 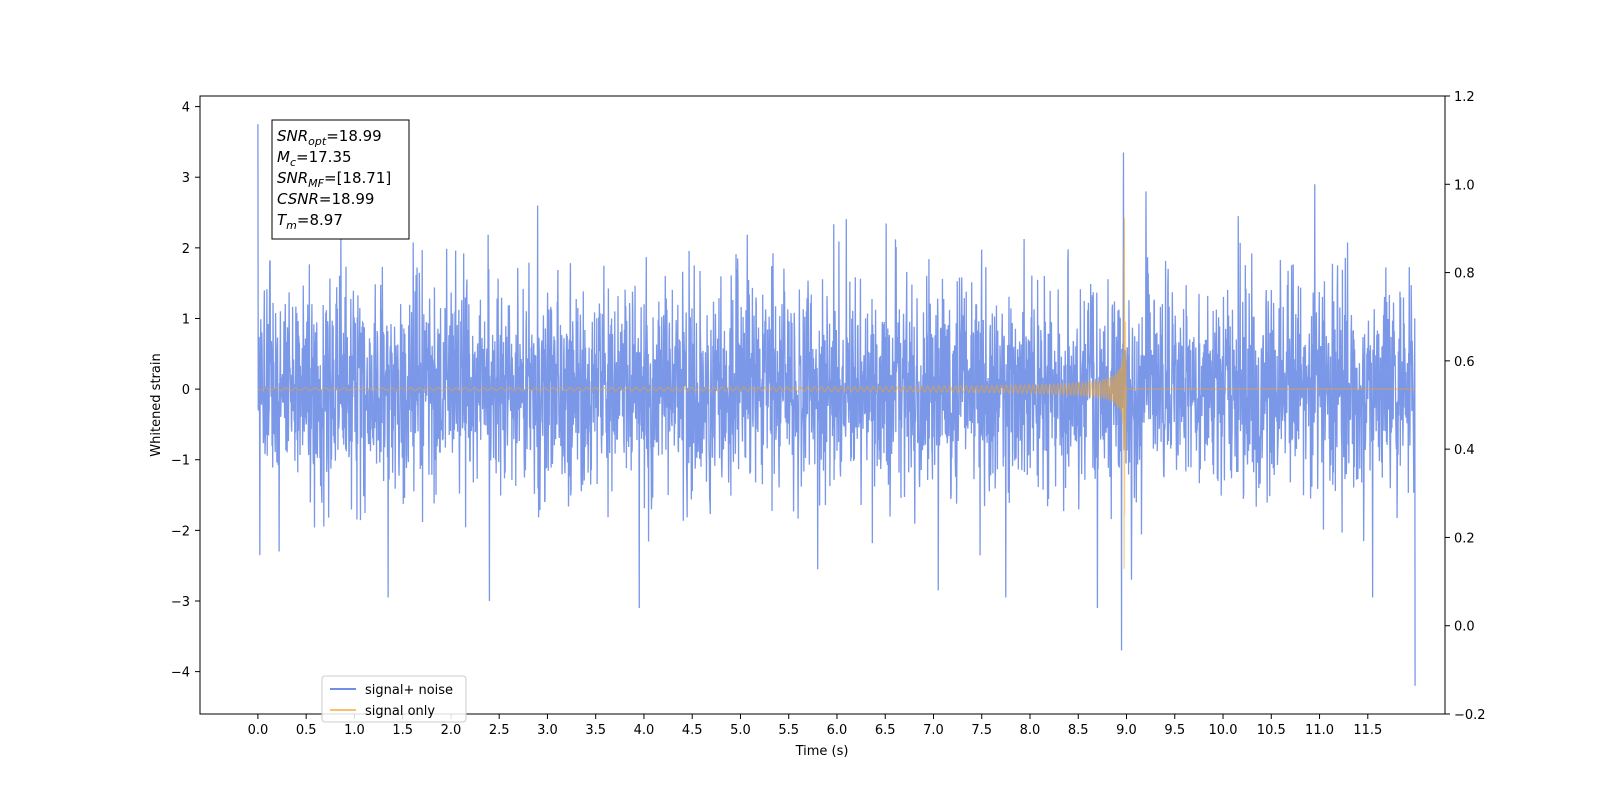 What do you see at coordinates (180, 461) in the screenshot?
I see `y-tick-label: −1` at bounding box center [180, 461].